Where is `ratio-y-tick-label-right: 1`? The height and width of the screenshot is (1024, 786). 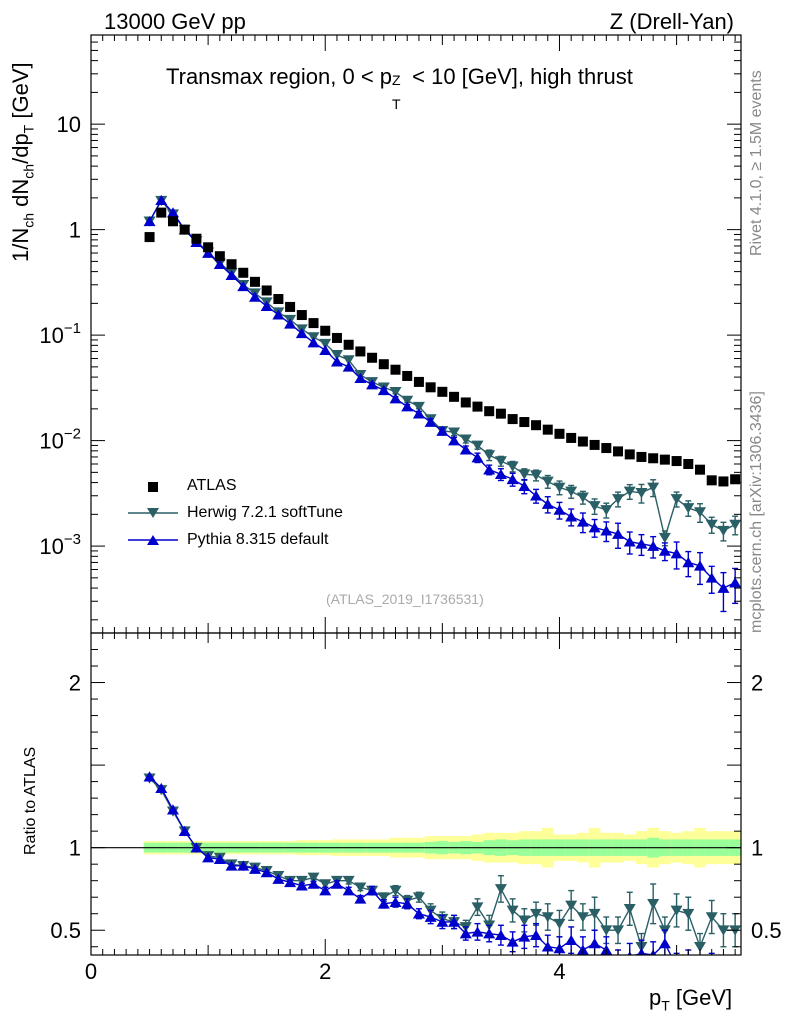
ratio-y-tick-label-right: 1 is located at coordinates (757, 848).